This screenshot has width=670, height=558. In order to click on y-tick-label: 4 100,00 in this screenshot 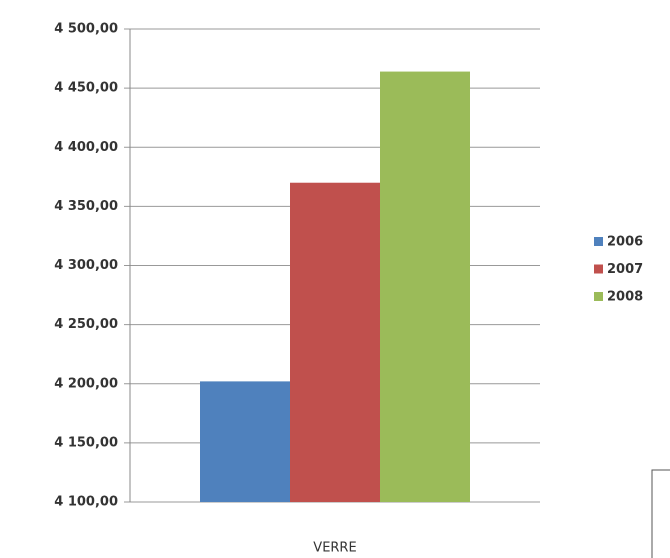, I will do `click(86, 502)`.